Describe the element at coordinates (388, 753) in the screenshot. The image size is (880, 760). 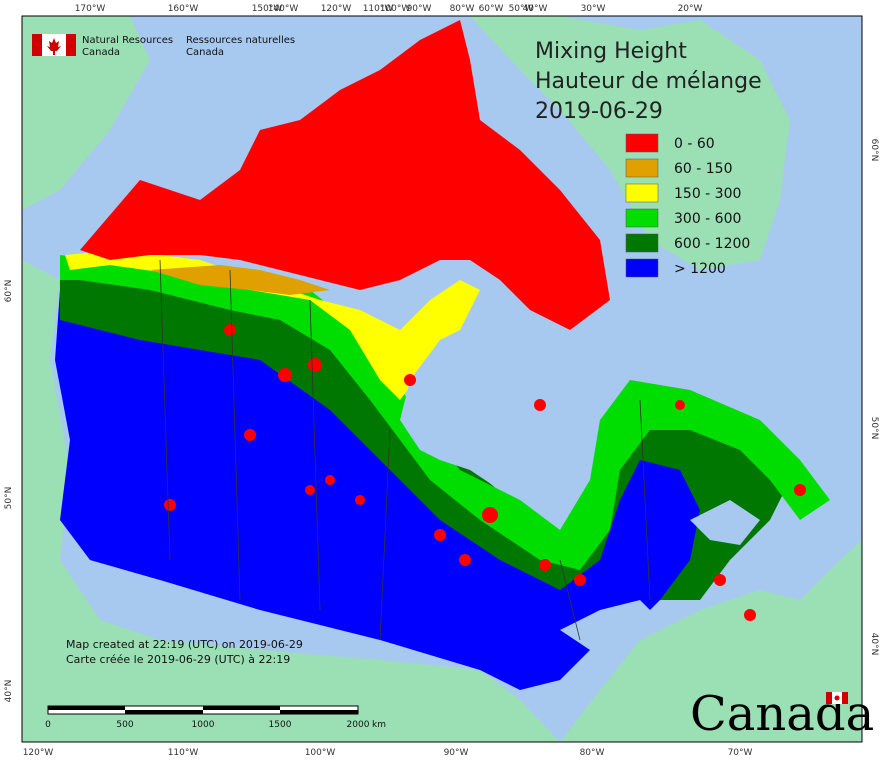
I see `graticule-bottom: 120°W 110°W 100°W 90°W 80°W 70°W` at that location.